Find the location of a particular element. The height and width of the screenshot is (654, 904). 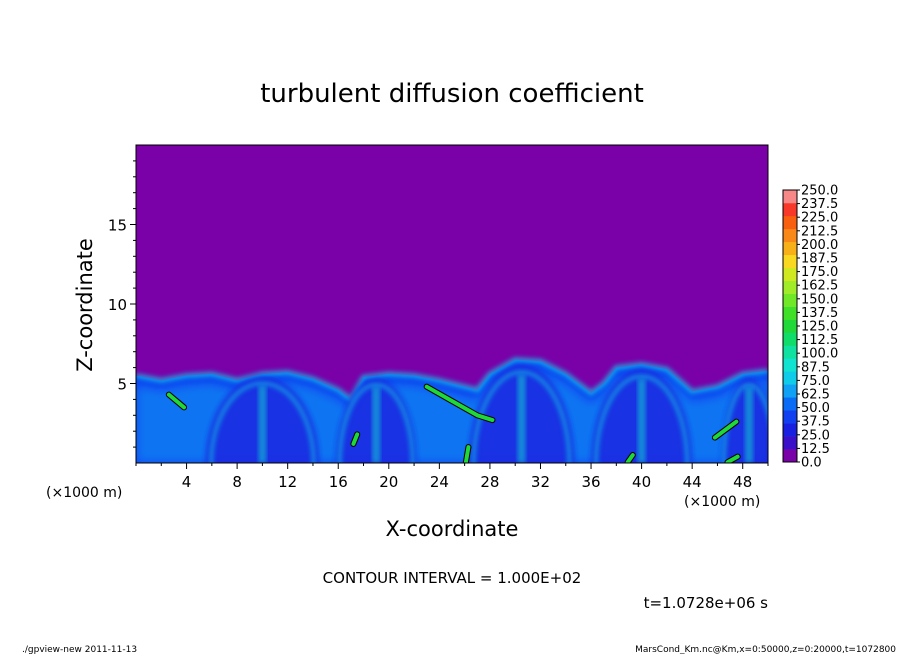

colorbar-label: 175.0 is located at coordinates (819, 272).